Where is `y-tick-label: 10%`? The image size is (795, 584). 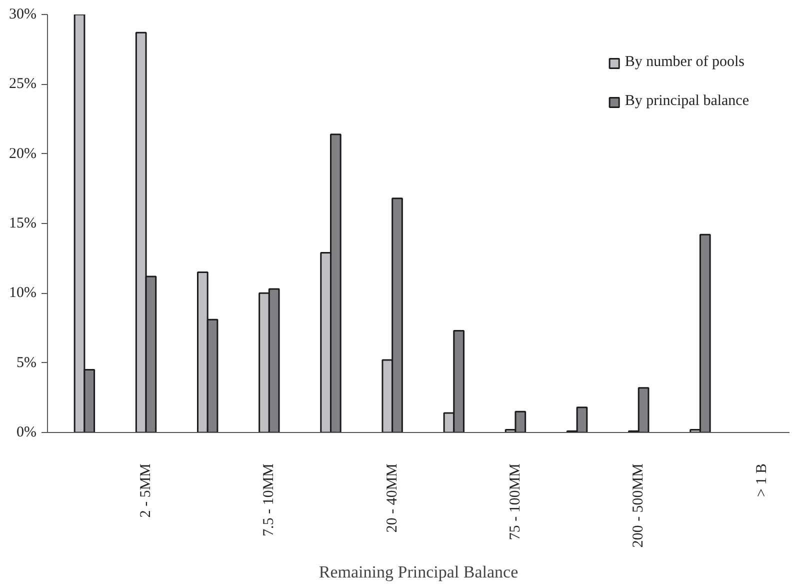 y-tick-label: 10% is located at coordinates (23, 293).